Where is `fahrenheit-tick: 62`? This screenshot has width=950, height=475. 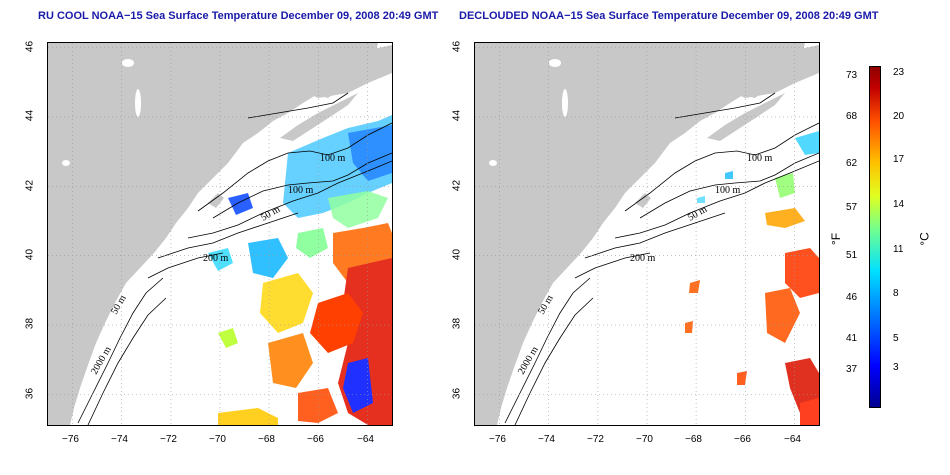 fahrenheit-tick: 62 is located at coordinates (852, 163).